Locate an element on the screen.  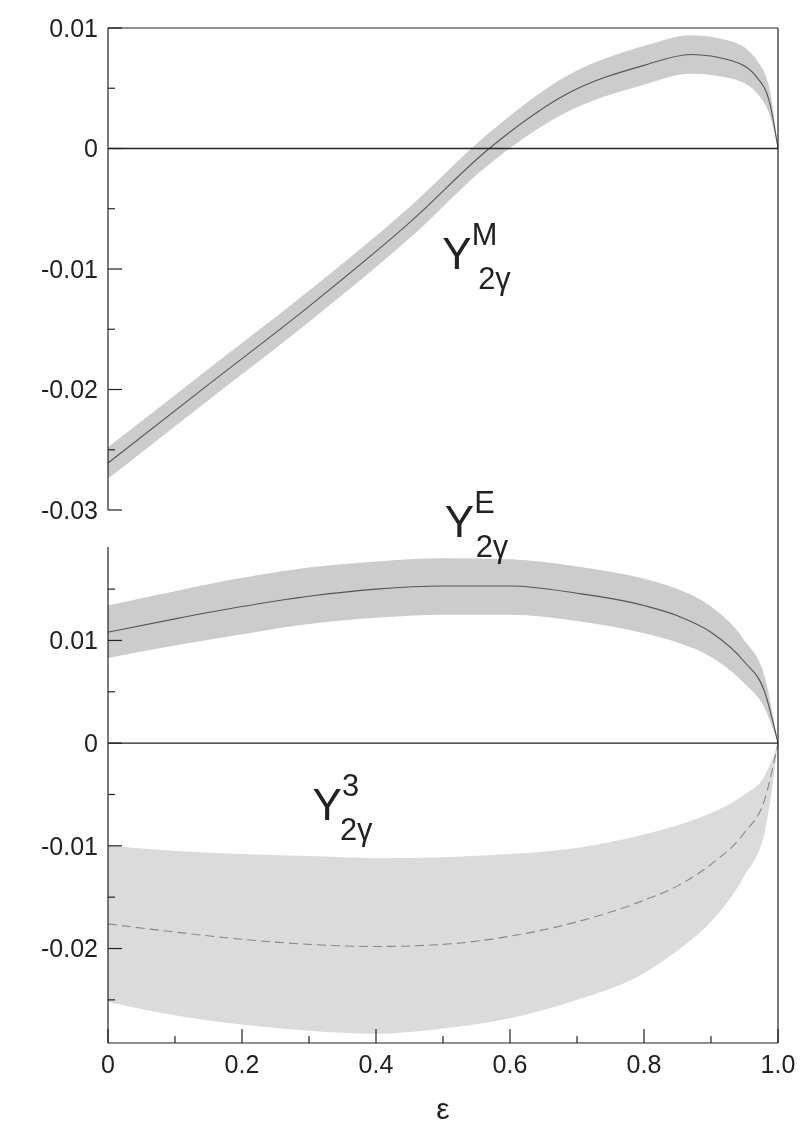
x-axis-title: ε is located at coordinates (443, 1108).